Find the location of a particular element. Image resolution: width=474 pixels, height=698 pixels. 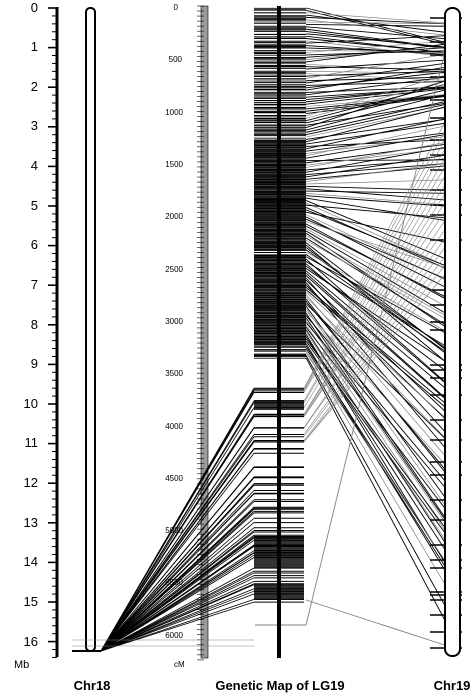

chr18-label: Chr18 is located at coordinates (92, 685).